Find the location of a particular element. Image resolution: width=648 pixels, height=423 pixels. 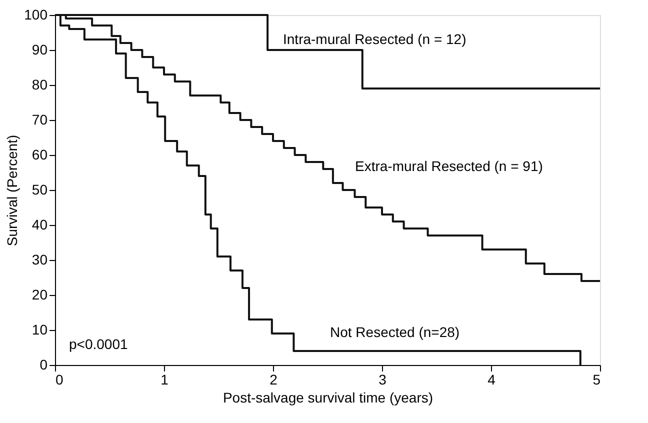

annotation: p<0.0001 is located at coordinates (98, 344).